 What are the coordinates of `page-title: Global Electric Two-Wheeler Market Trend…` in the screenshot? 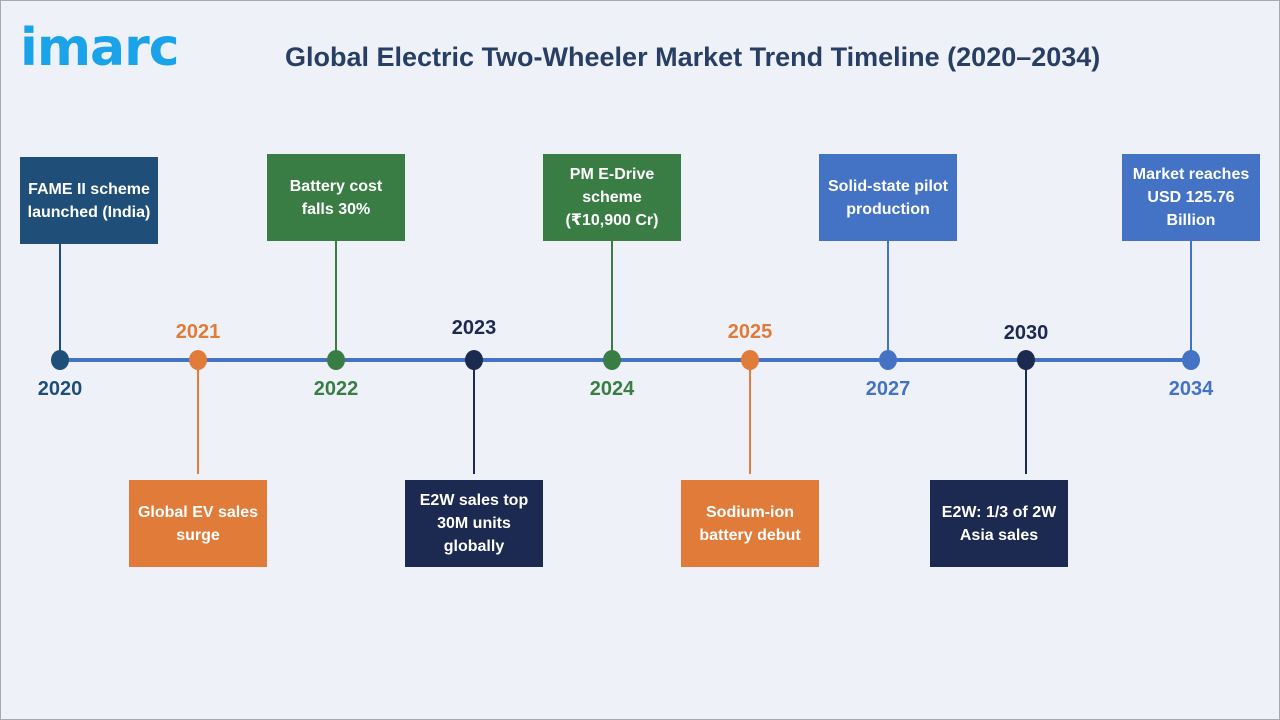 It's located at (693, 57).